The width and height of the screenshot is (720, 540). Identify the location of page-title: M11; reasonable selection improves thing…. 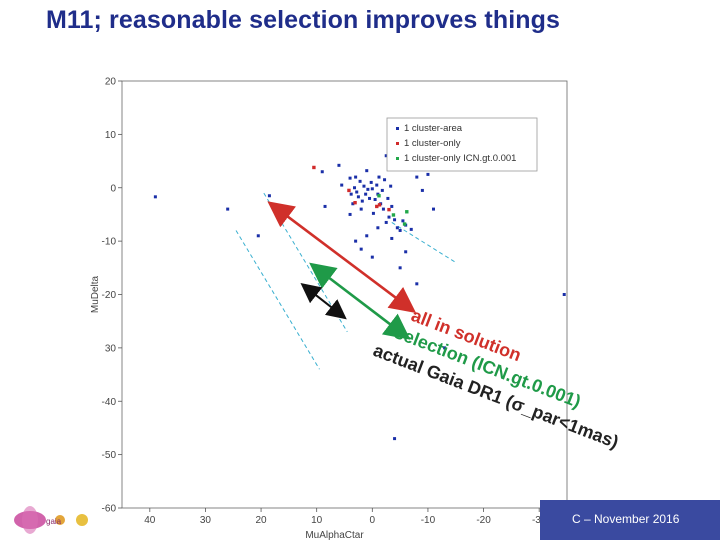
(303, 20).